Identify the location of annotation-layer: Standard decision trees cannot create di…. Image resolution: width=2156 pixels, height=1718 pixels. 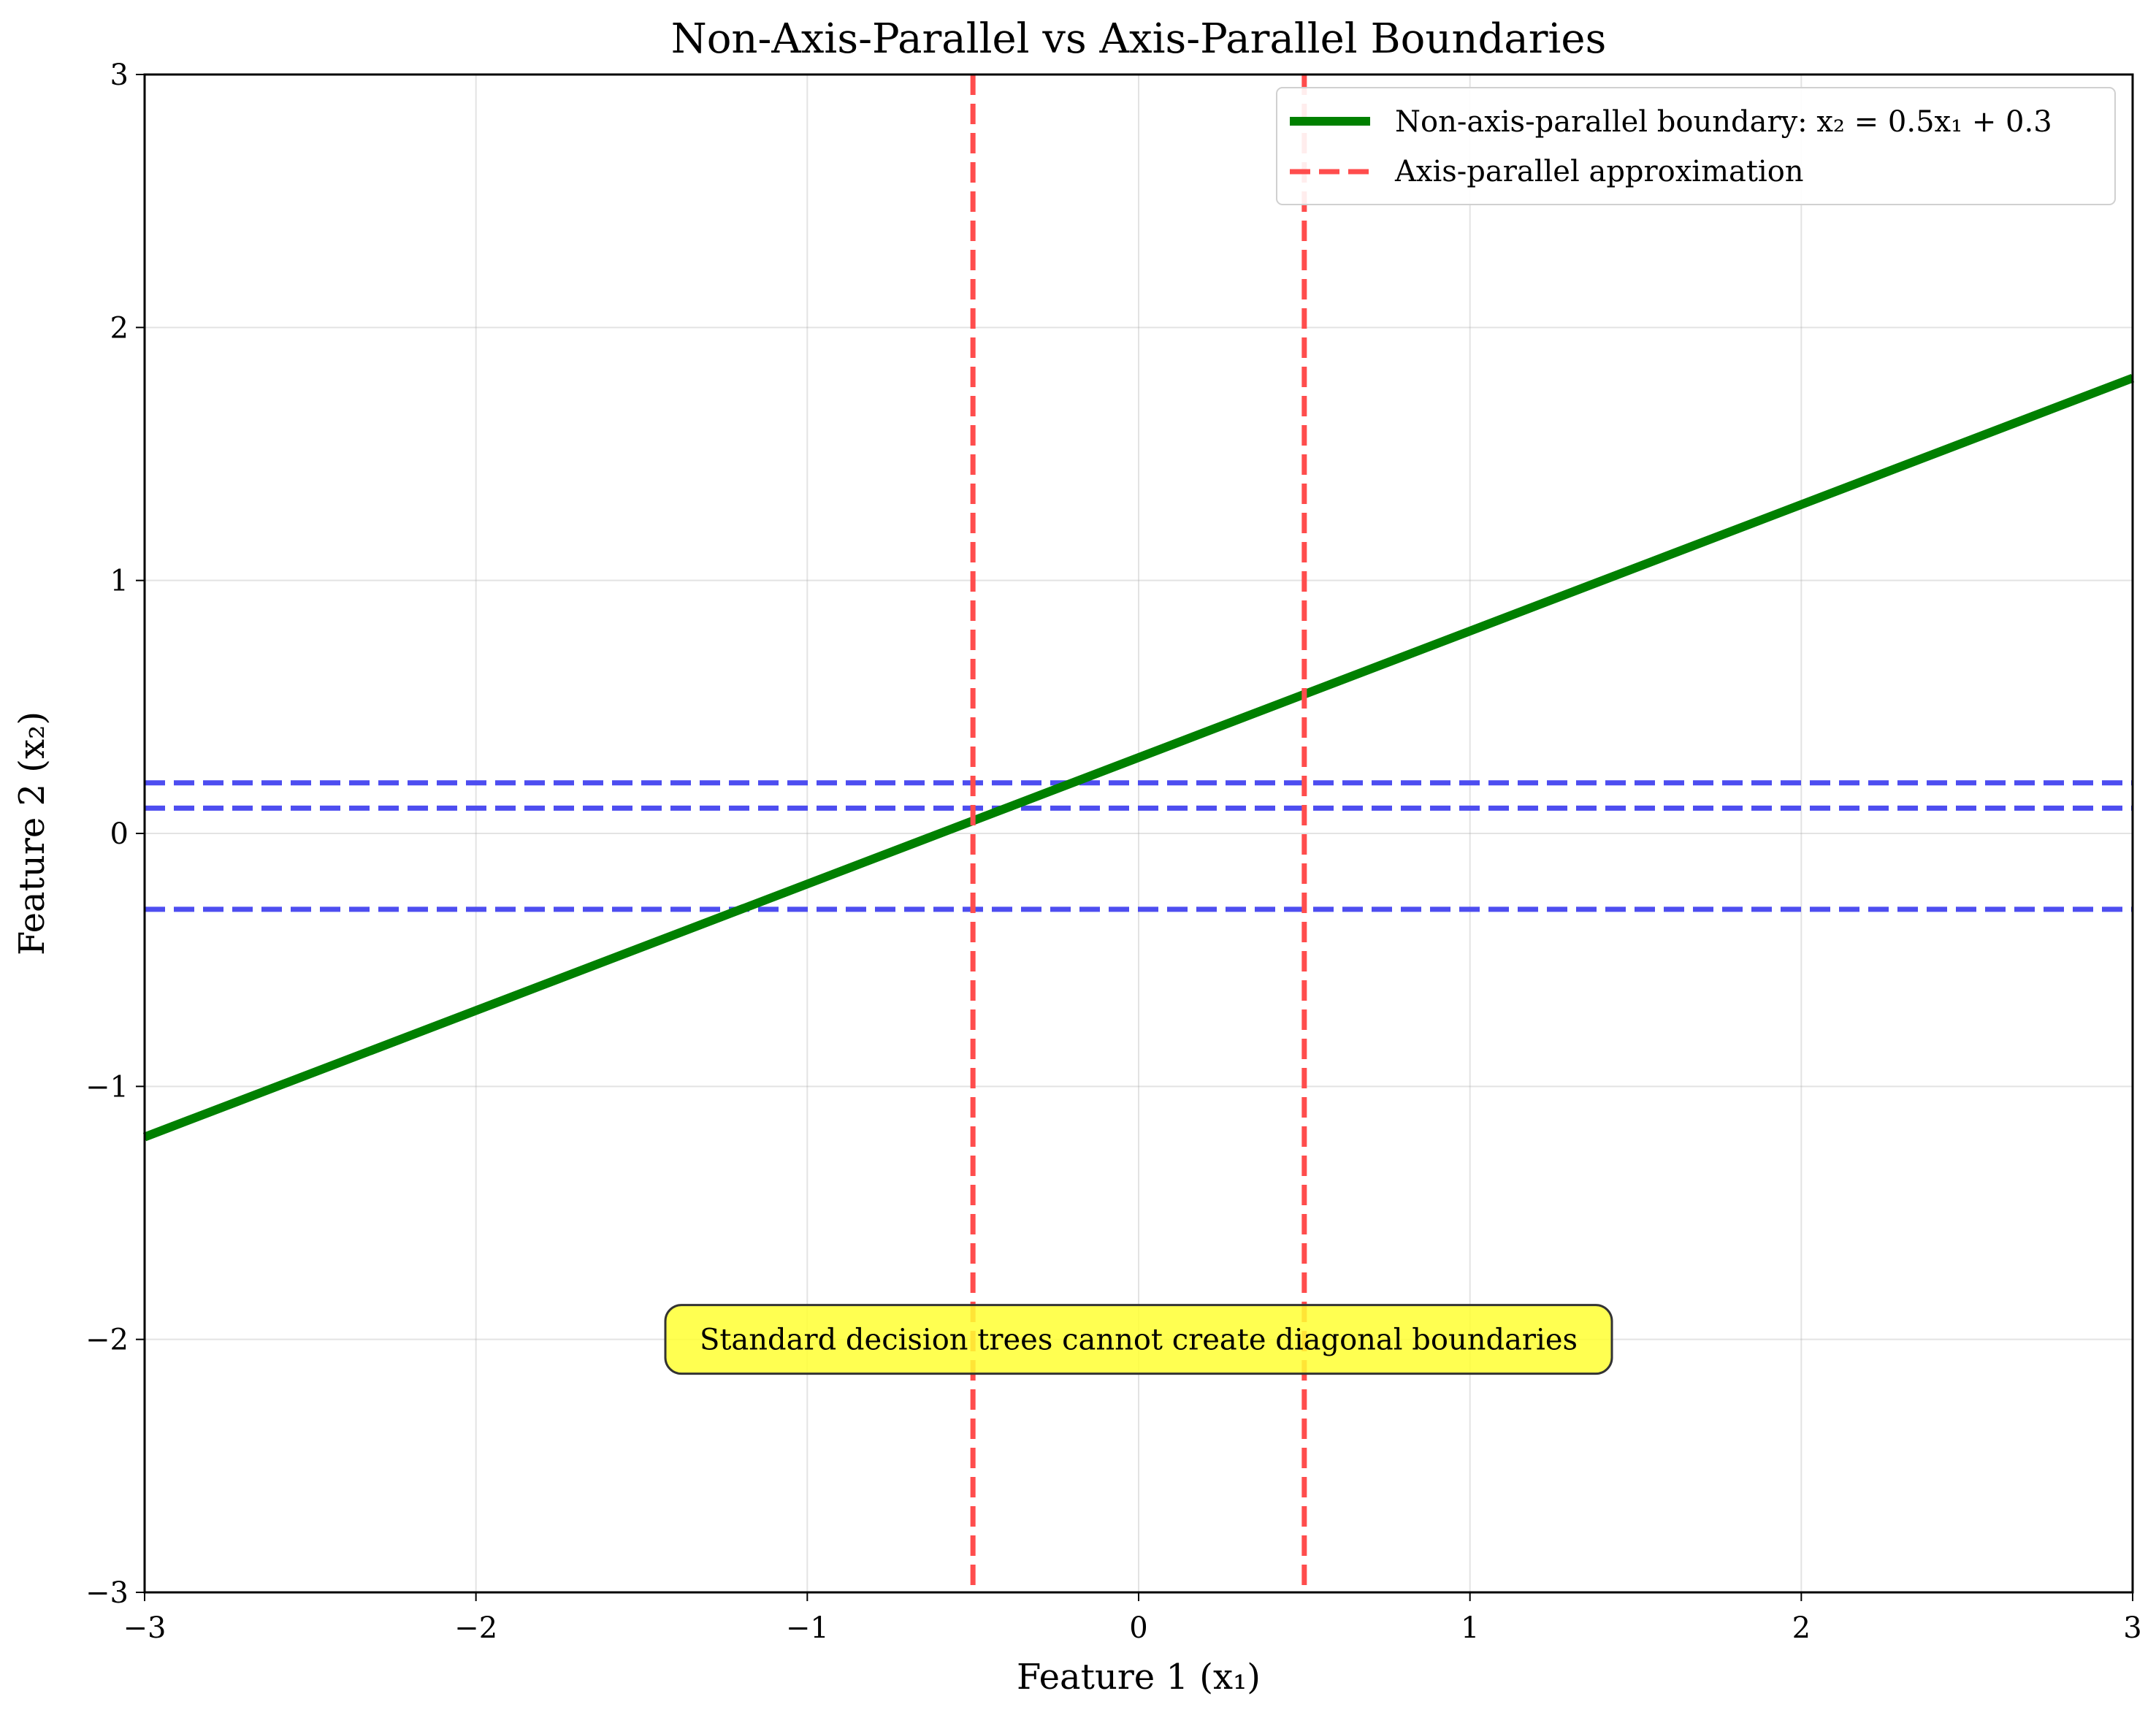
(1138, 1339).